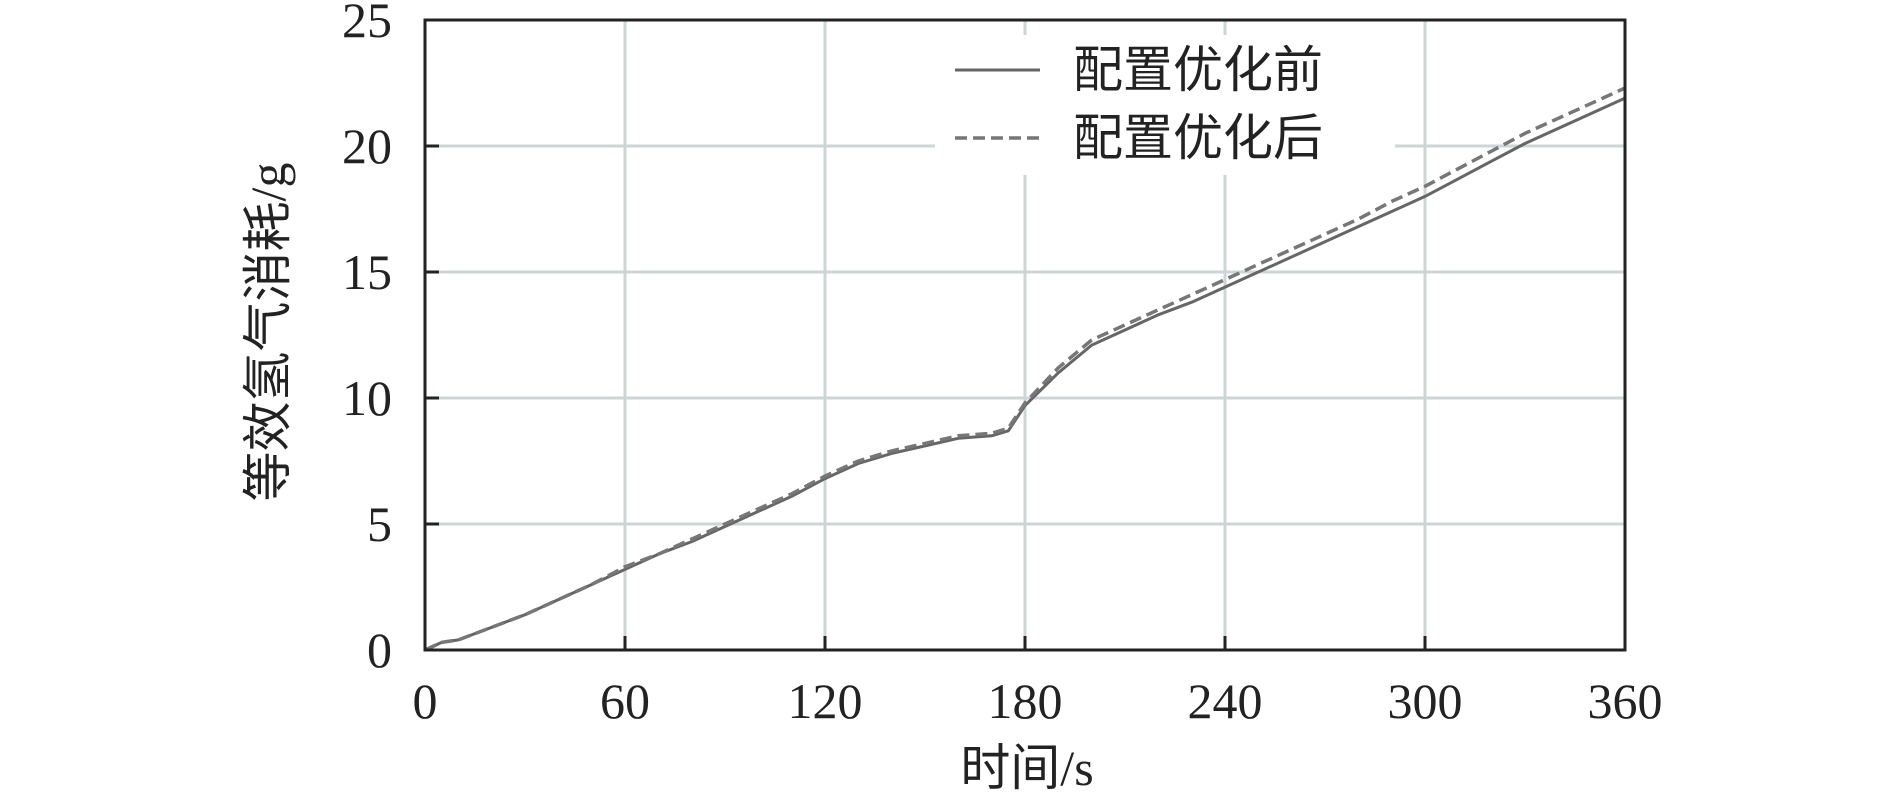 This screenshot has height=793, width=1890. I want to click on x-tick-labels: 0 60 120 180 240 300 360, so click(1038, 701).